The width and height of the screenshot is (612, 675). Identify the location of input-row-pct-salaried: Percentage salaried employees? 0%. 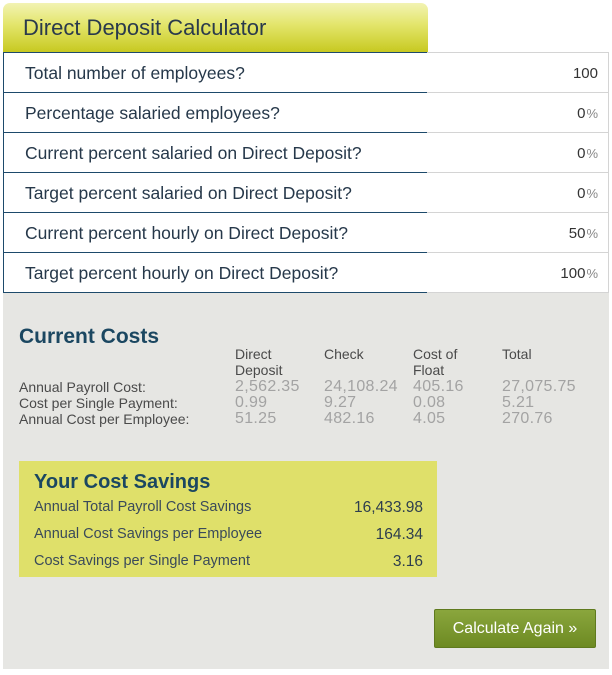
(306, 112).